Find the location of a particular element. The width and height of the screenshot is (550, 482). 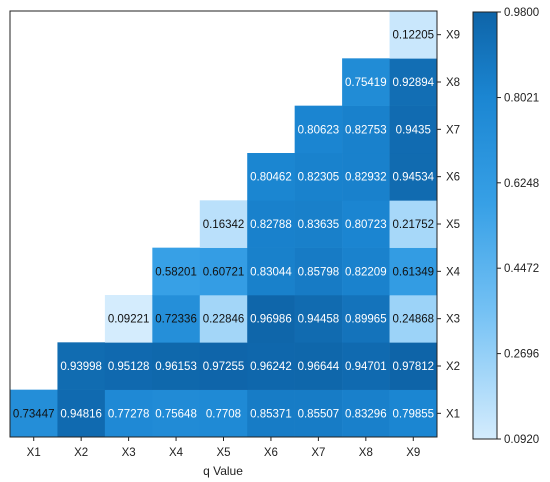

cell-value-label: 0.60721 is located at coordinates (224, 272).